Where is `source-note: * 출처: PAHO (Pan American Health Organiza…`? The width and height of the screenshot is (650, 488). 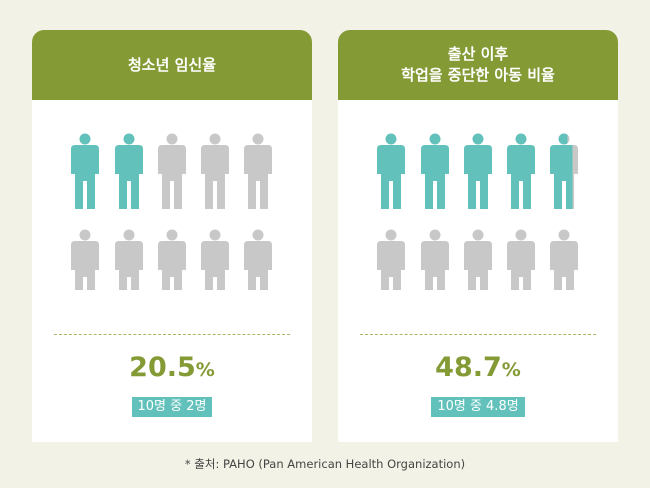
source-note: * 출처: PAHO (Pan American Health Organiza… is located at coordinates (325, 464).